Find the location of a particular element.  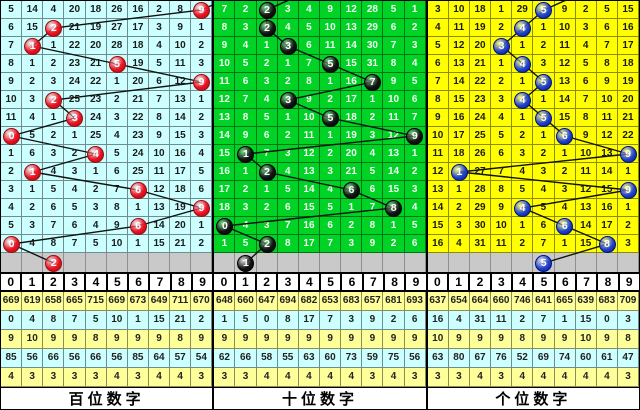

stats-cell: 17 is located at coordinates (309, 320).